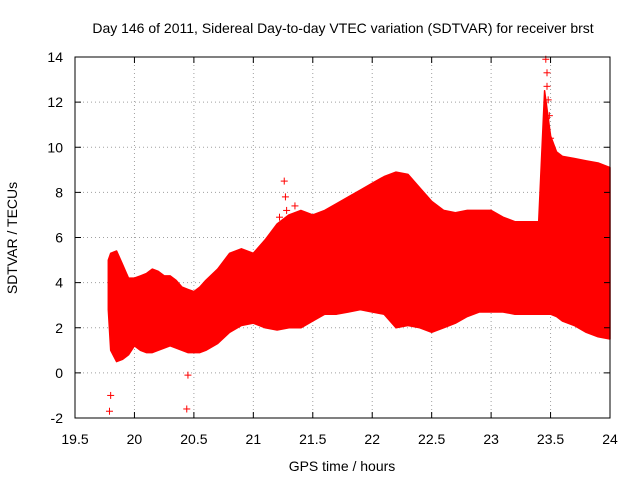  What do you see at coordinates (339, 439) in the screenshot?
I see `x-tick-labels: 19.5 20 20.5 21 21.5 22 22.5 23 23.5 24` at bounding box center [339, 439].